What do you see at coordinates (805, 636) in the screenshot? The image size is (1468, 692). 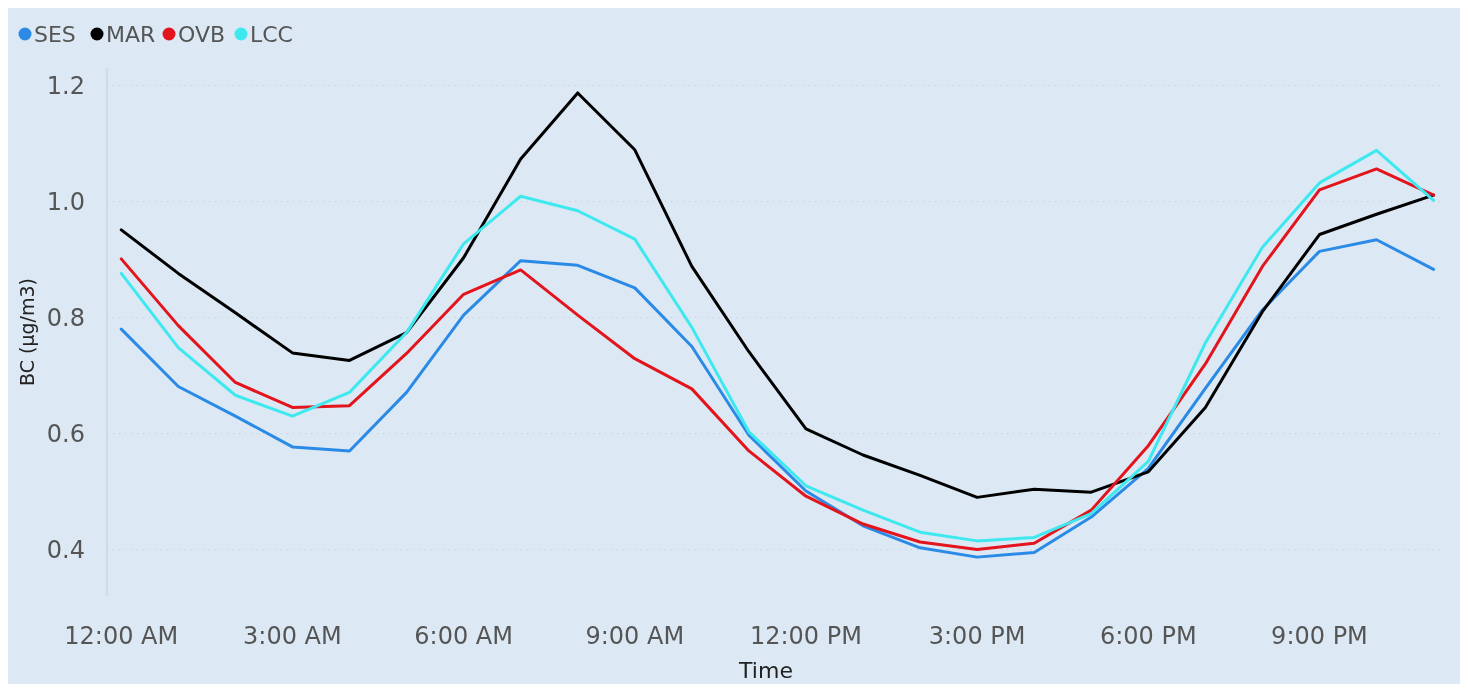 I see `x-tick-label: 12:00 PM` at bounding box center [805, 636].